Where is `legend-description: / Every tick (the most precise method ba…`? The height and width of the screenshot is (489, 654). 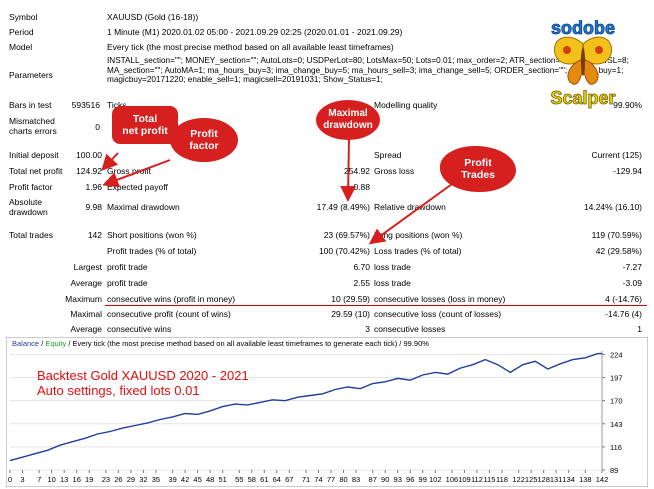 legend-description: / Every tick (the most precise method ba… is located at coordinates (247, 343).